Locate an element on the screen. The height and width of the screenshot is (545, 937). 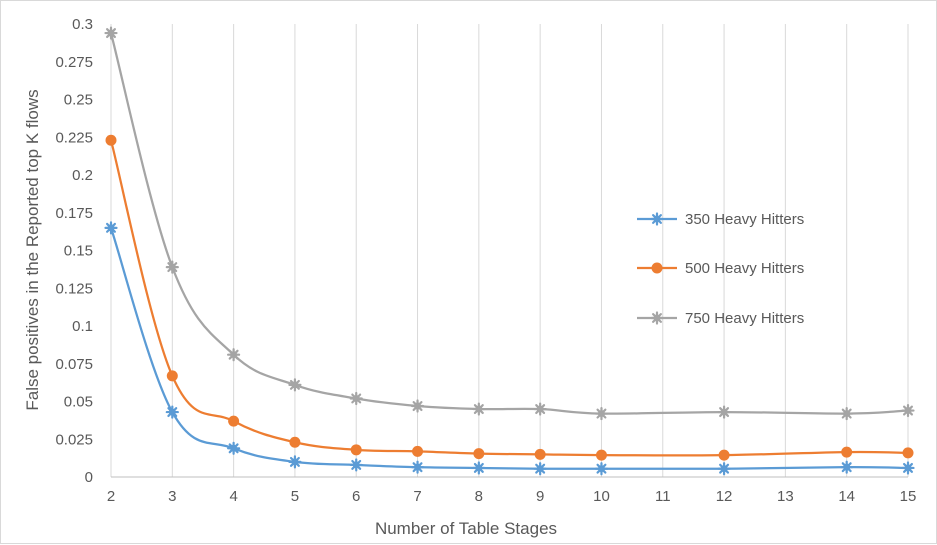
y-tick-label: 0 is located at coordinates (89, 477).